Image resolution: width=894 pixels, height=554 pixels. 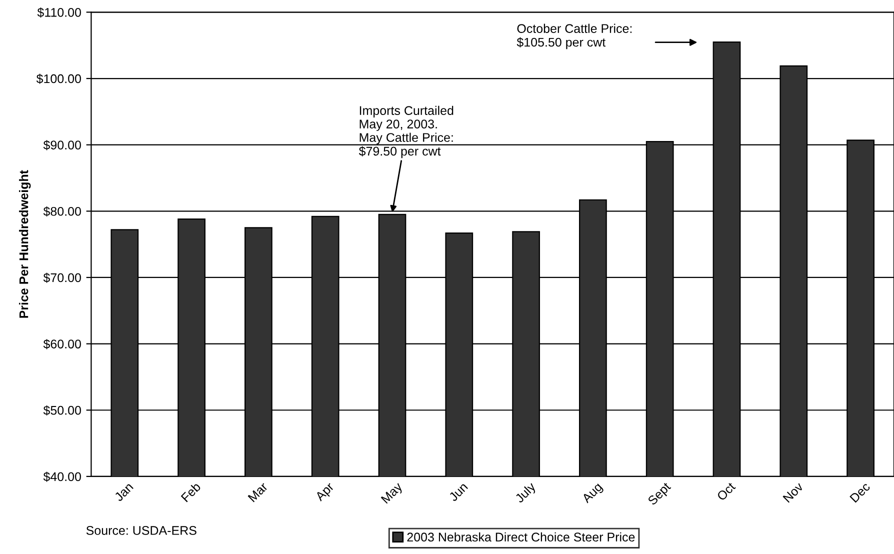 I want to click on y-tick-label: $40.00, so click(x=62, y=477).